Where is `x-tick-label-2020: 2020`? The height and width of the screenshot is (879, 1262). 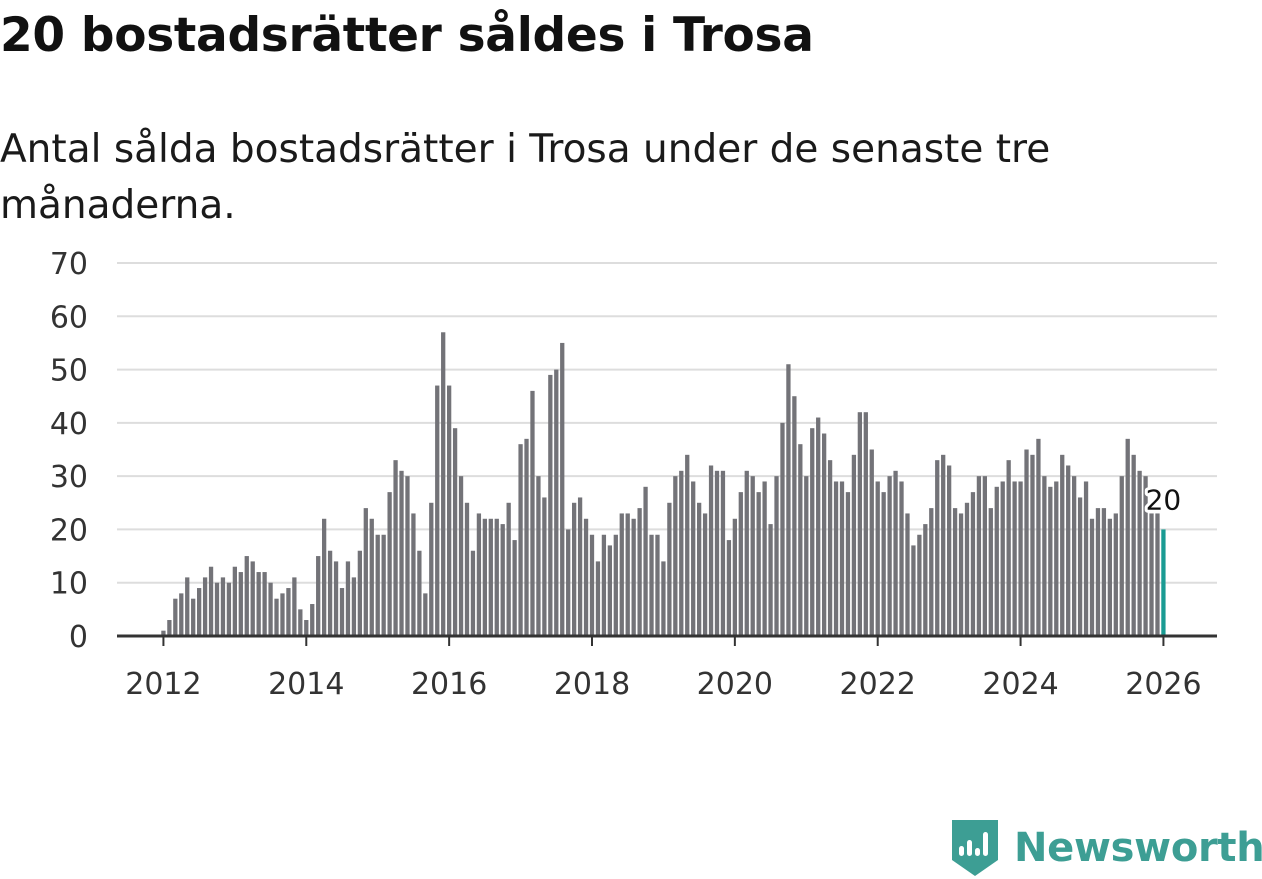 x-tick-label-2020: 2020 is located at coordinates (735, 684).